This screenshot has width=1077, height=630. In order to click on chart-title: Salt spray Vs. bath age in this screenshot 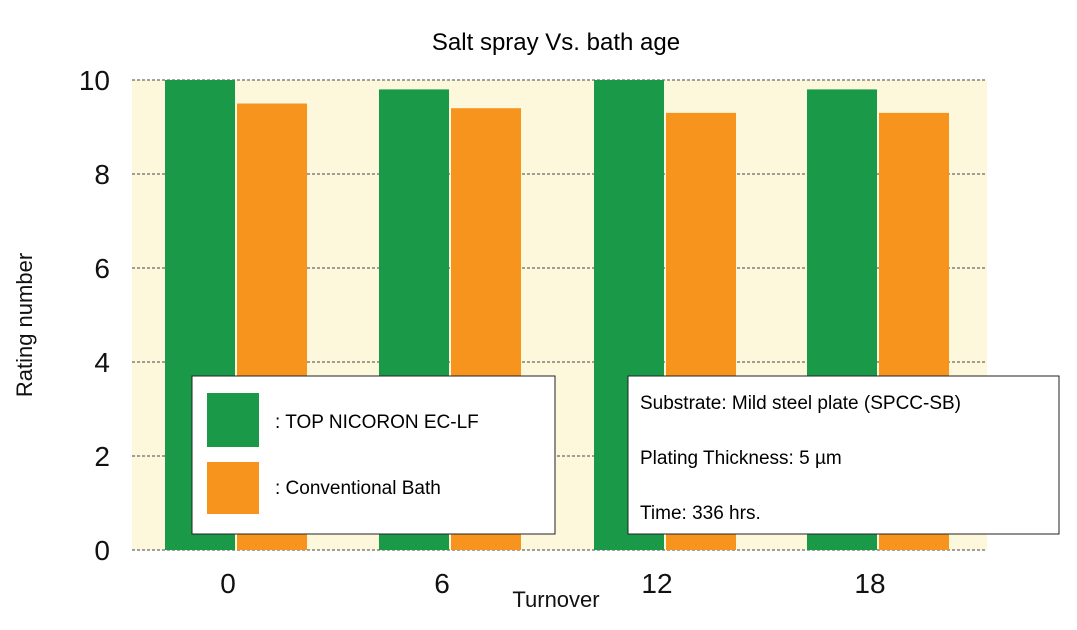, I will do `click(556, 42)`.